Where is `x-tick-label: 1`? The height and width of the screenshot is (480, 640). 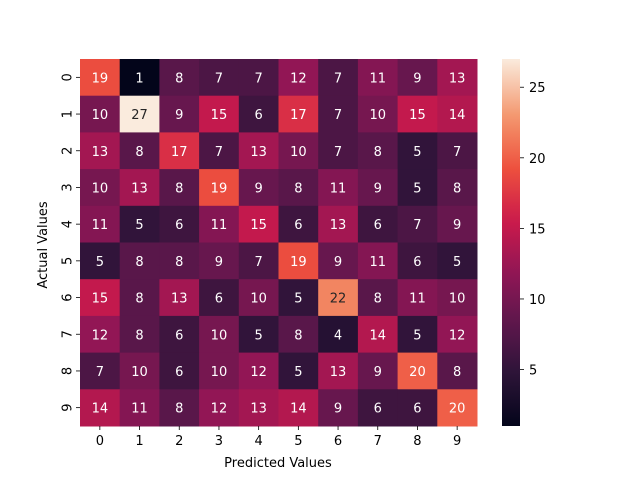 x-tick-label: 1 is located at coordinates (139, 441).